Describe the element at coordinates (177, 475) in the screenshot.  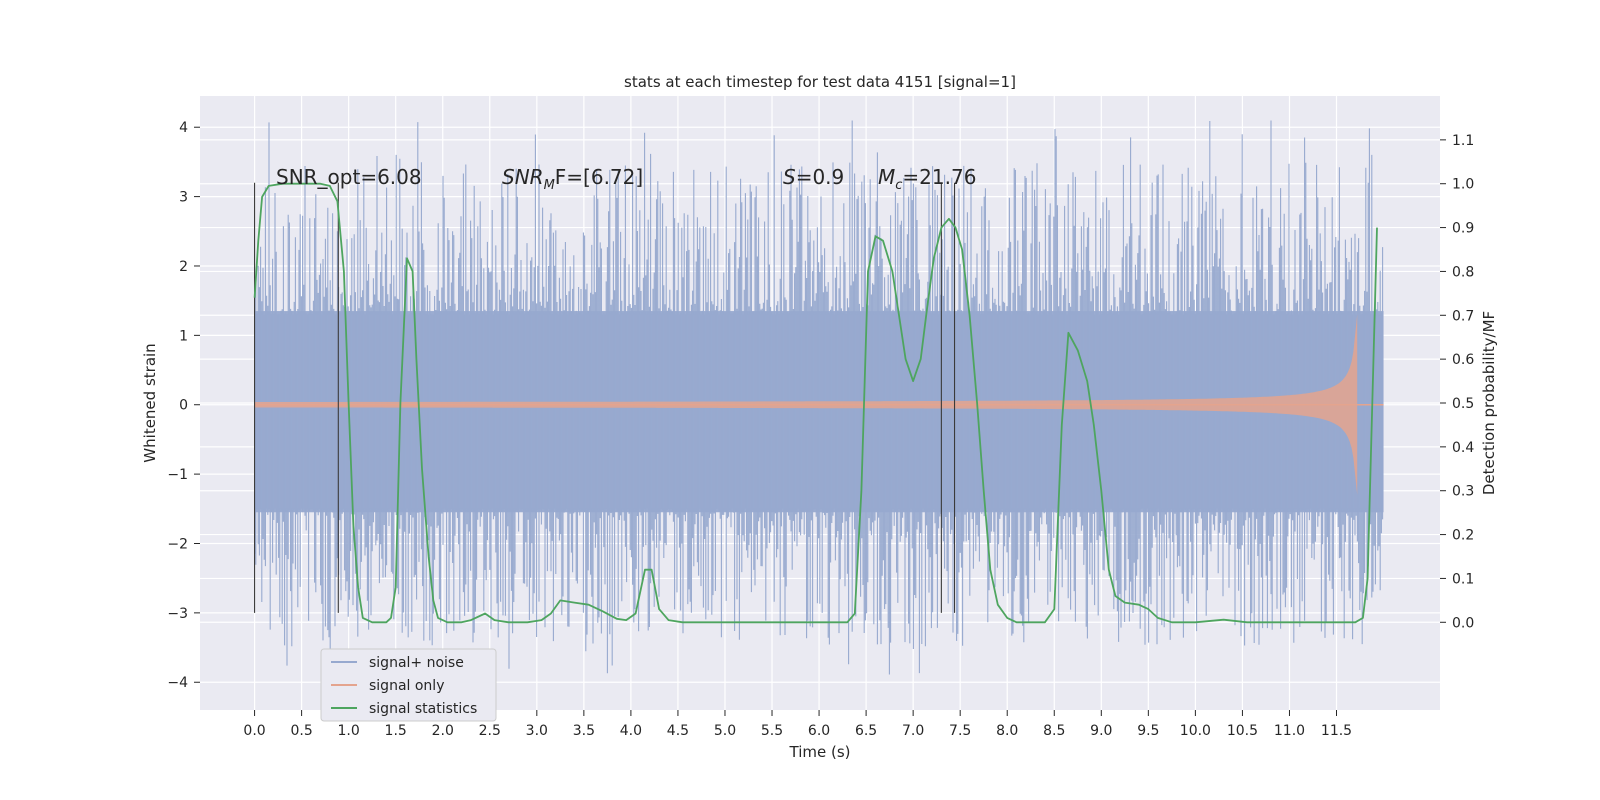
I see `y-tick-label-left: −1` at that location.